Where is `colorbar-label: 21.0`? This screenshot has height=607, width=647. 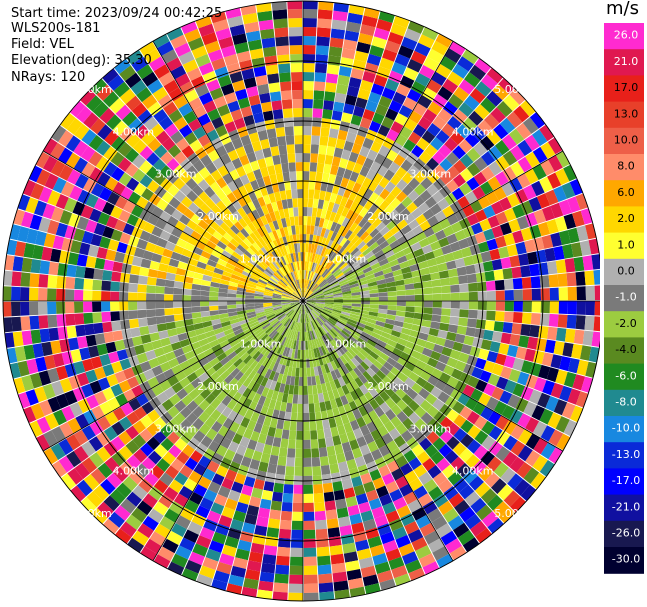 colorbar-label: 21.0 is located at coordinates (626, 61).